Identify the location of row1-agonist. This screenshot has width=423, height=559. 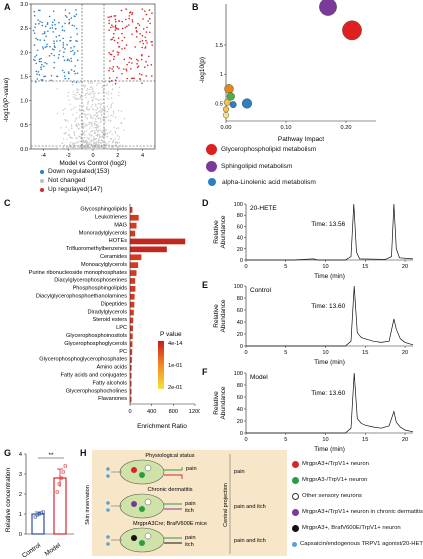
(108, 469).